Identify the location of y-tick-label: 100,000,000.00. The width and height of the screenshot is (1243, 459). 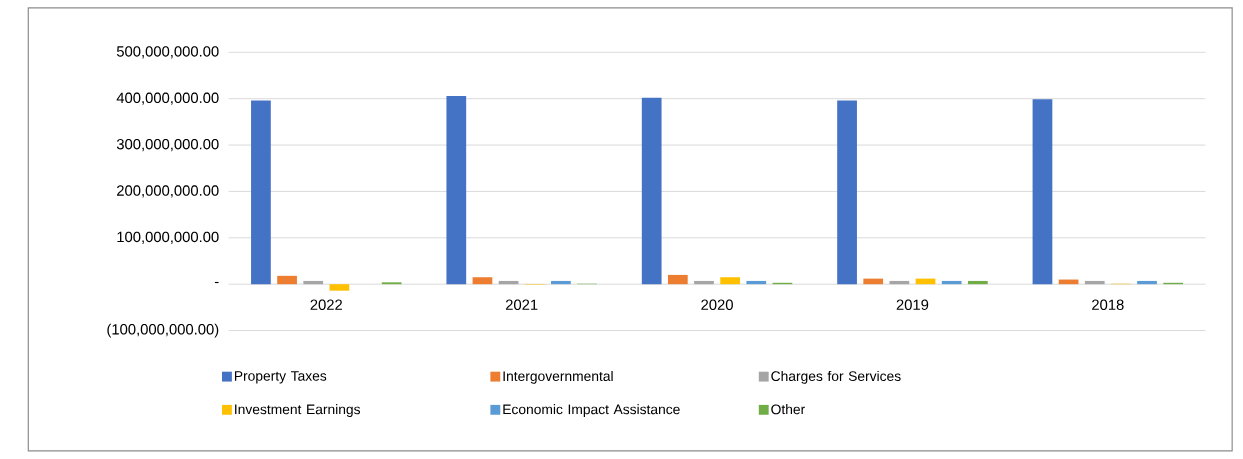
(168, 237).